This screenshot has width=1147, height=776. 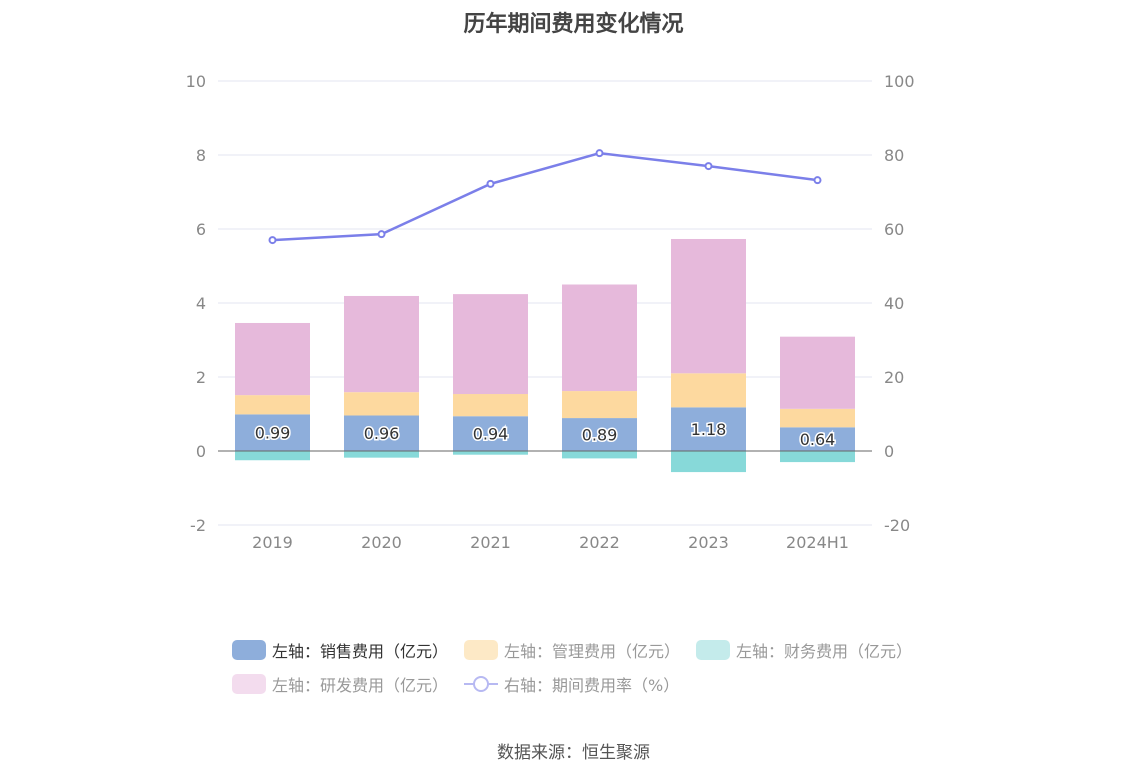 What do you see at coordinates (249, 684) in the screenshot?
I see `legend-swatch-rnd` at bounding box center [249, 684].